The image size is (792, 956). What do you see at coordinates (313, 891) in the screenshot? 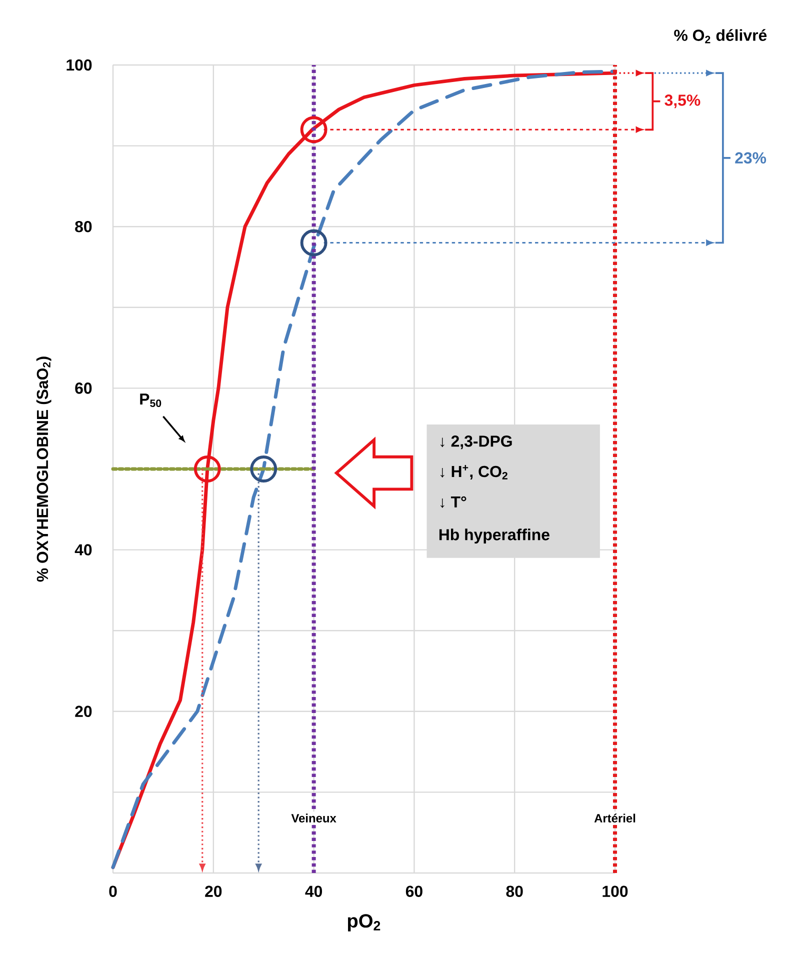
I see `x-tick-label: 40` at bounding box center [313, 891].